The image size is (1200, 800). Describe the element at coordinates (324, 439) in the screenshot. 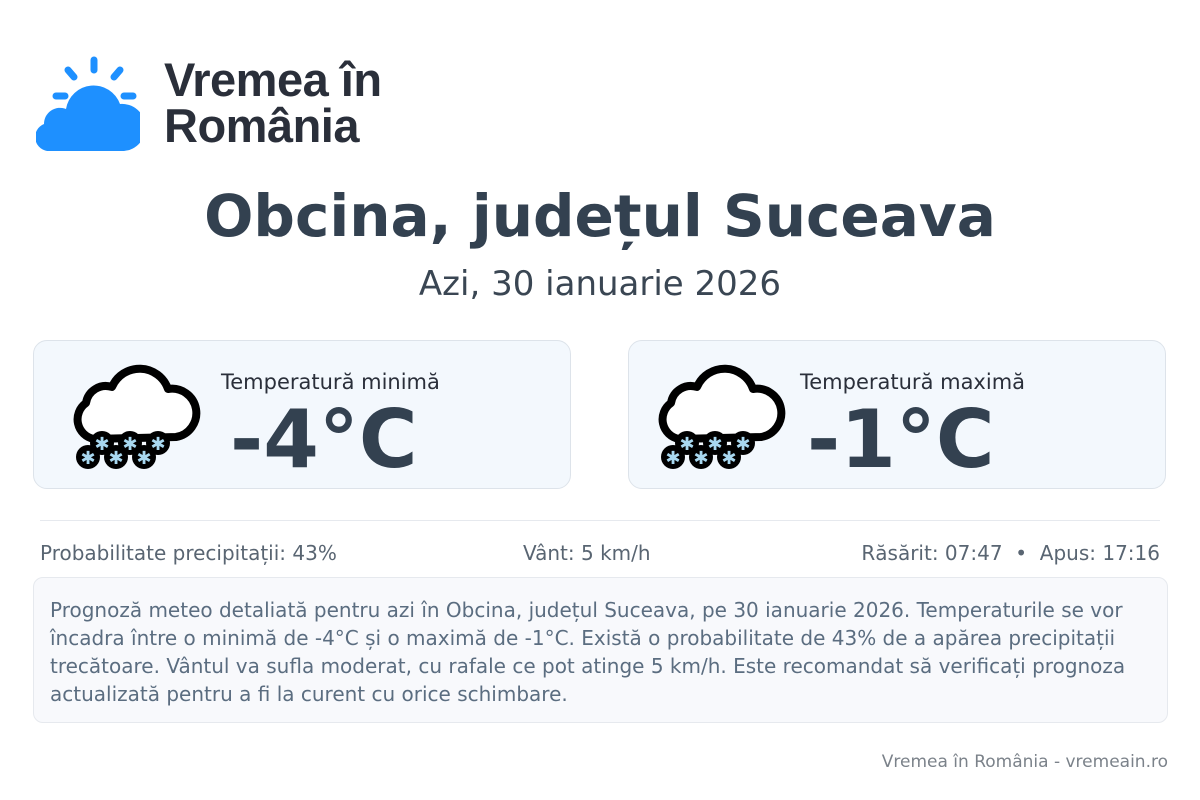

I see `min-temp-value: -4°C` at that location.